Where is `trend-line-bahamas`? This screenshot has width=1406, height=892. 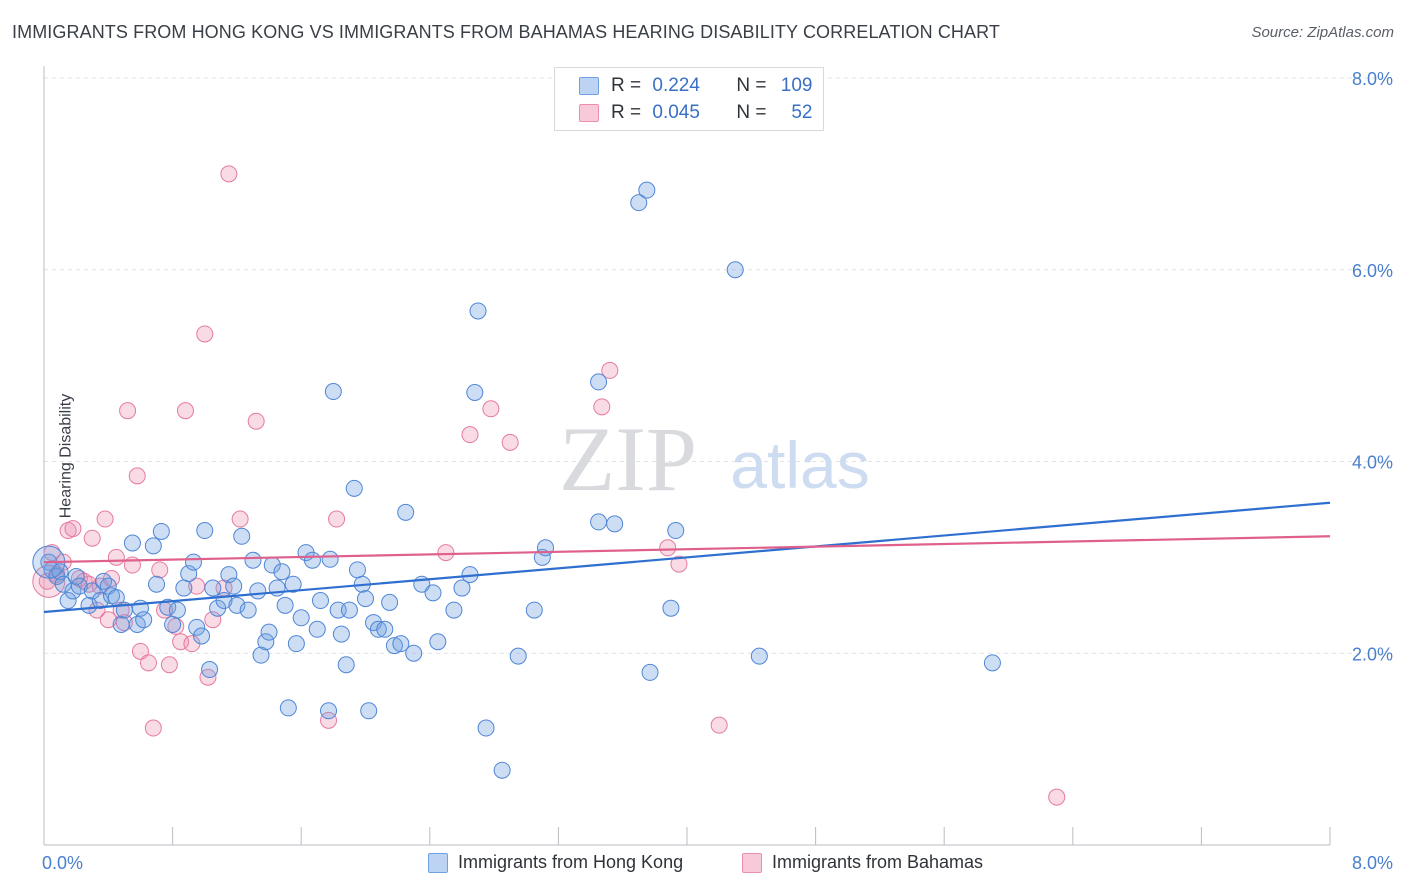 trend-line-bahamas is located at coordinates (687, 549).